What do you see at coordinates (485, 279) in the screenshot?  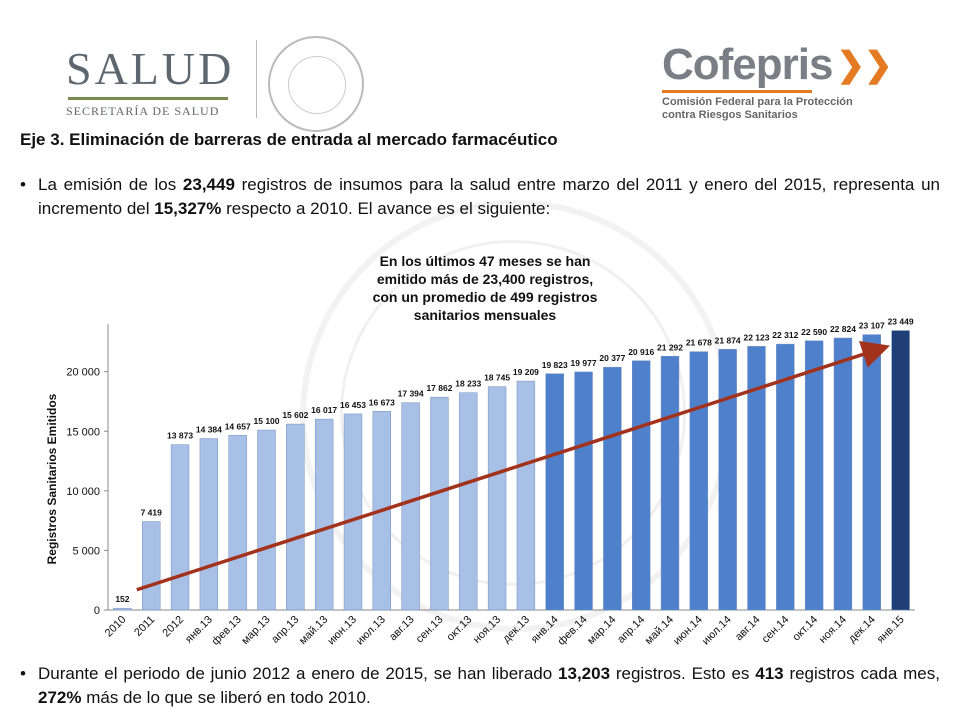 I see `chart-subtitle-line-2: emitido más de 23,400 registros,` at bounding box center [485, 279].